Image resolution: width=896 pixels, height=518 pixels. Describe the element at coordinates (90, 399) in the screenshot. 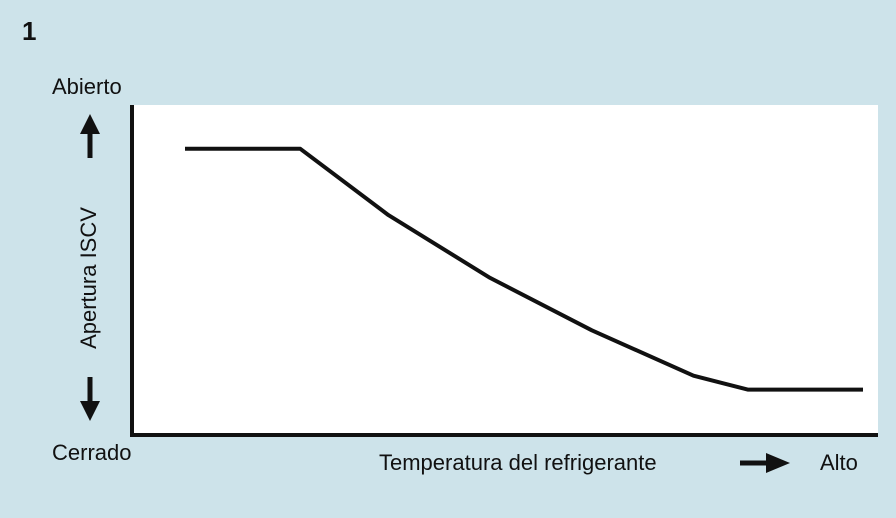

I see `arrow-down-icon` at that location.